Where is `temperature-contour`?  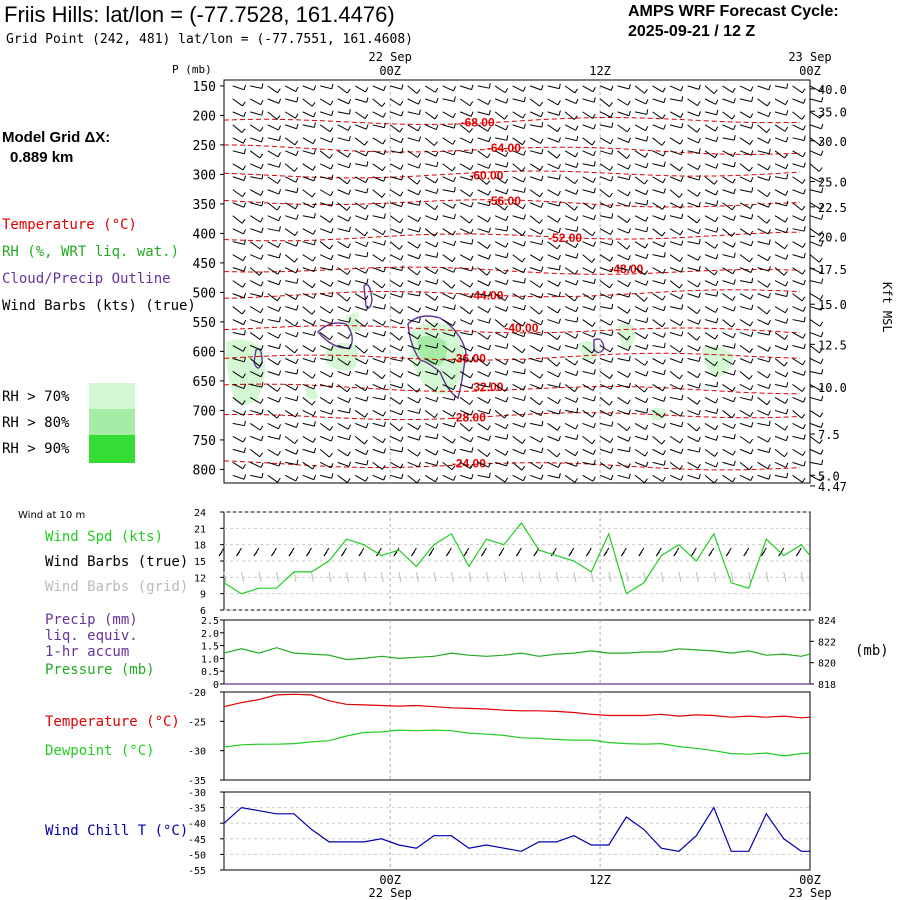 temperature-contour is located at coordinates (512, 294).